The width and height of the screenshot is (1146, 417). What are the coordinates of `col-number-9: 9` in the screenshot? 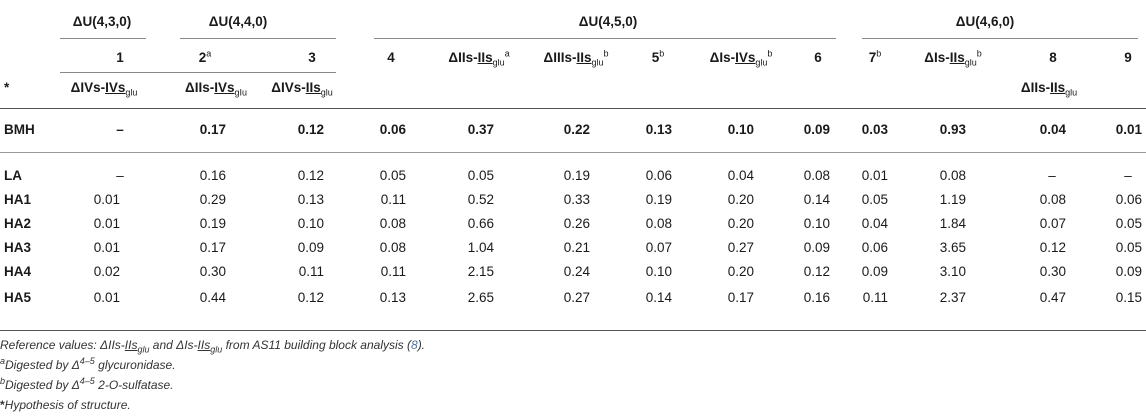 It's located at (1128, 57).